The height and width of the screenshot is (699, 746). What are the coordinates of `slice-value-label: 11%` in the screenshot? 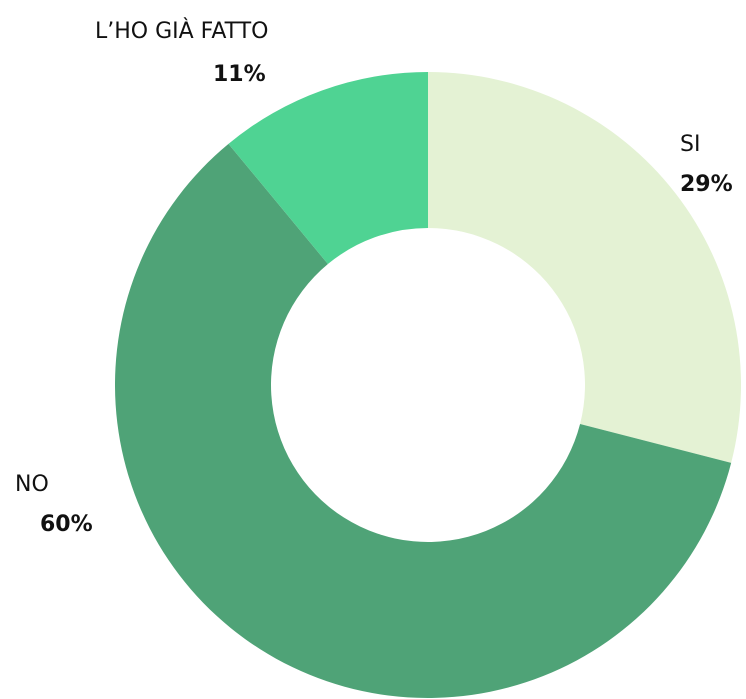 It's located at (239, 74).